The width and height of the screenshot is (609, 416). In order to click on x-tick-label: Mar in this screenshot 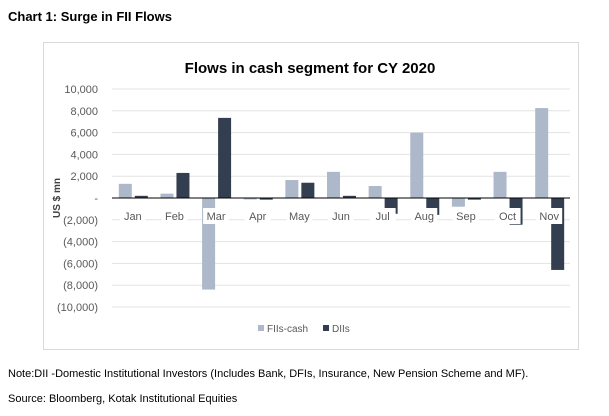, I will do `click(216, 217)`.